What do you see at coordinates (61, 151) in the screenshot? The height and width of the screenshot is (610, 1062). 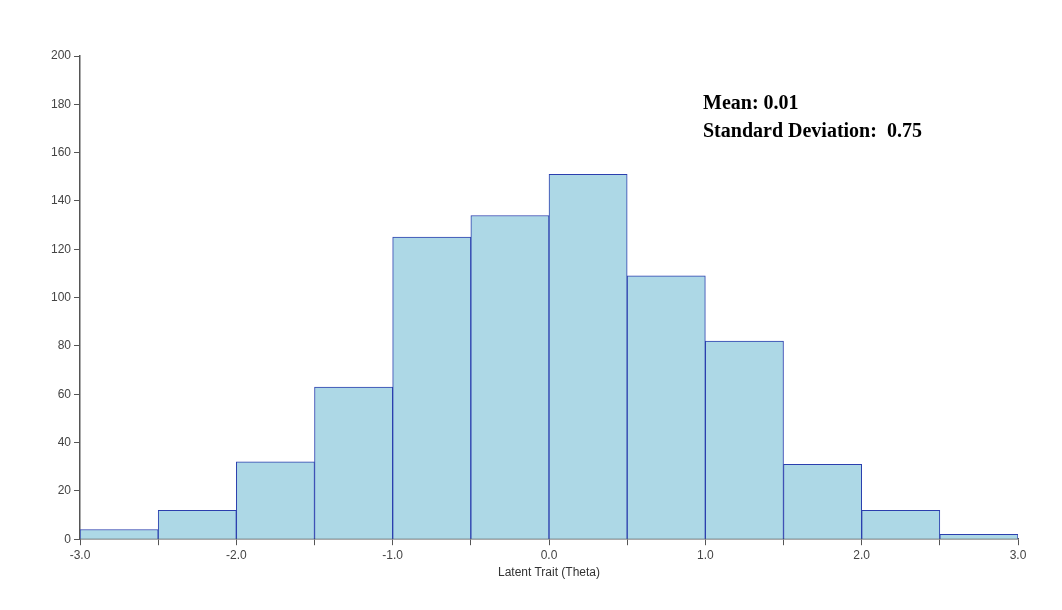 I see `y-tick-label: 160` at bounding box center [61, 151].